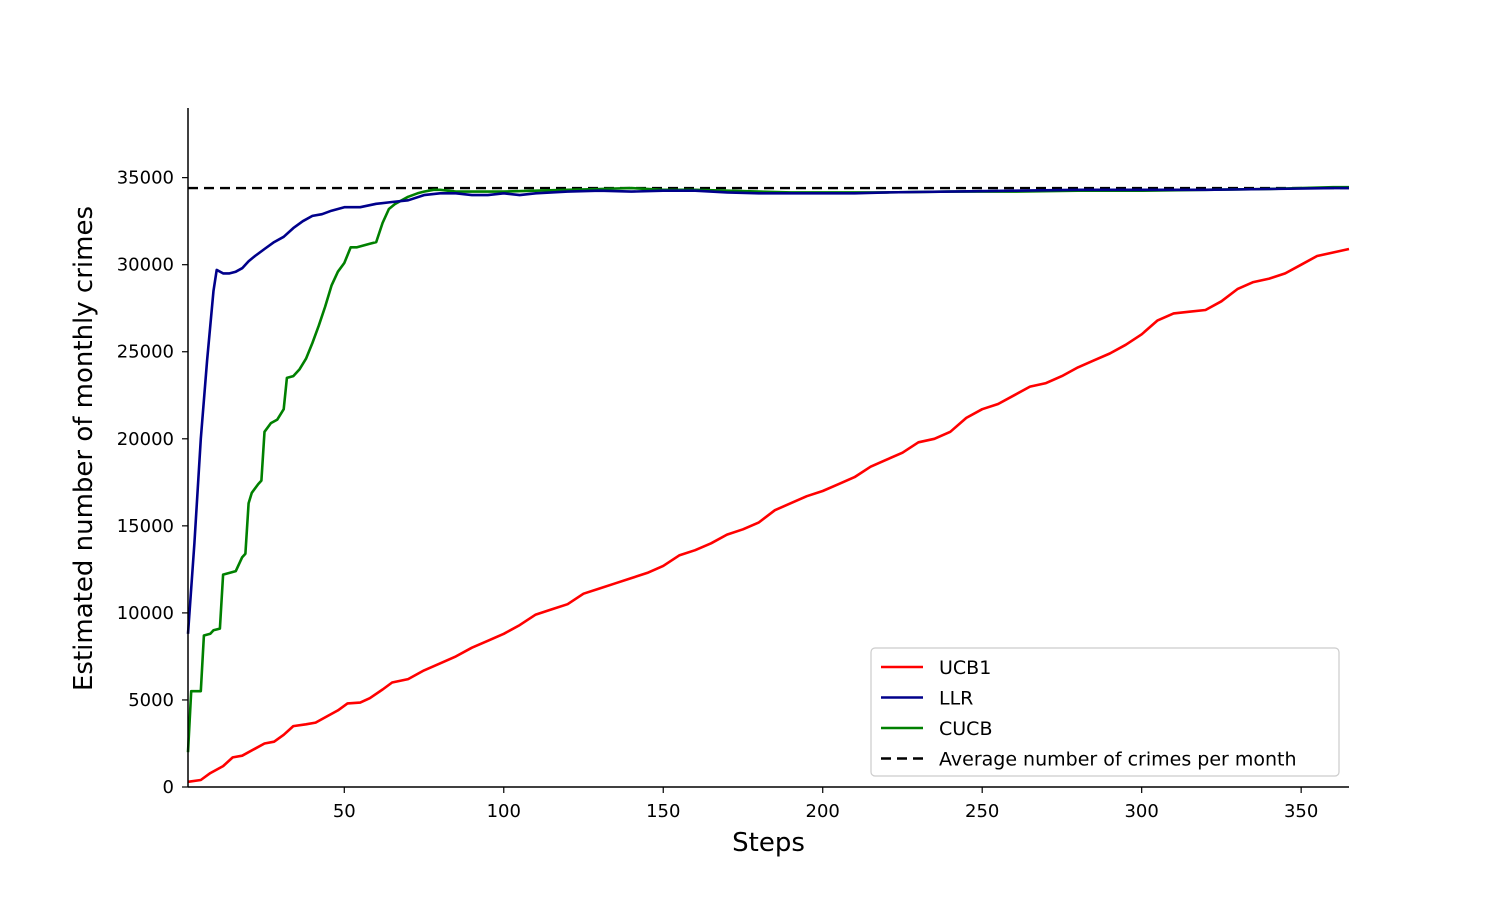 This screenshot has width=1500, height=900. What do you see at coordinates (145, 526) in the screenshot?
I see `y-tick-label: 15000` at bounding box center [145, 526].